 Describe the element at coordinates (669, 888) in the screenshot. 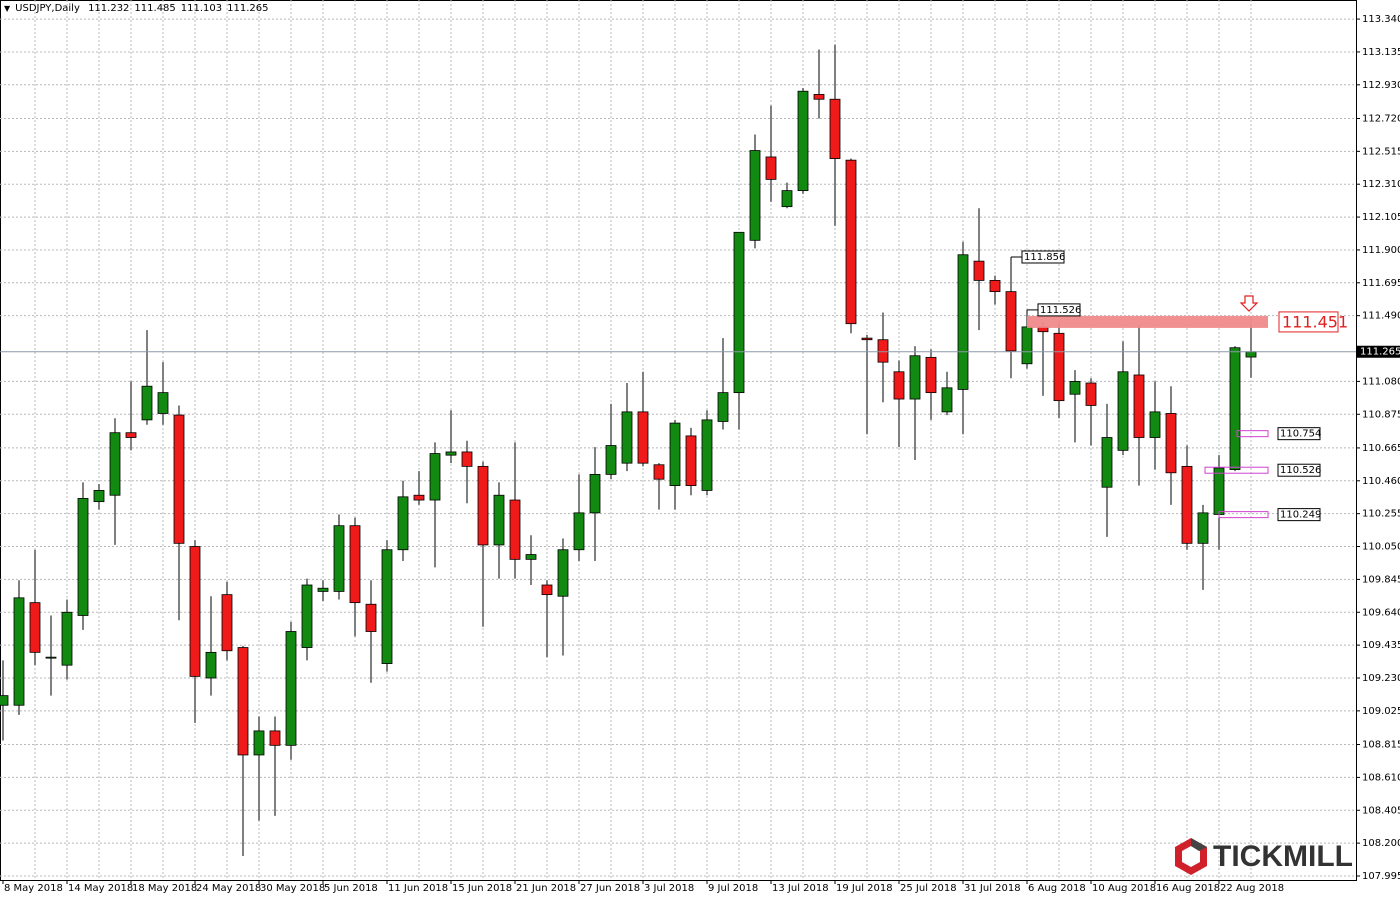

I see `x-tick-label: 3 Jul 2018` at that location.